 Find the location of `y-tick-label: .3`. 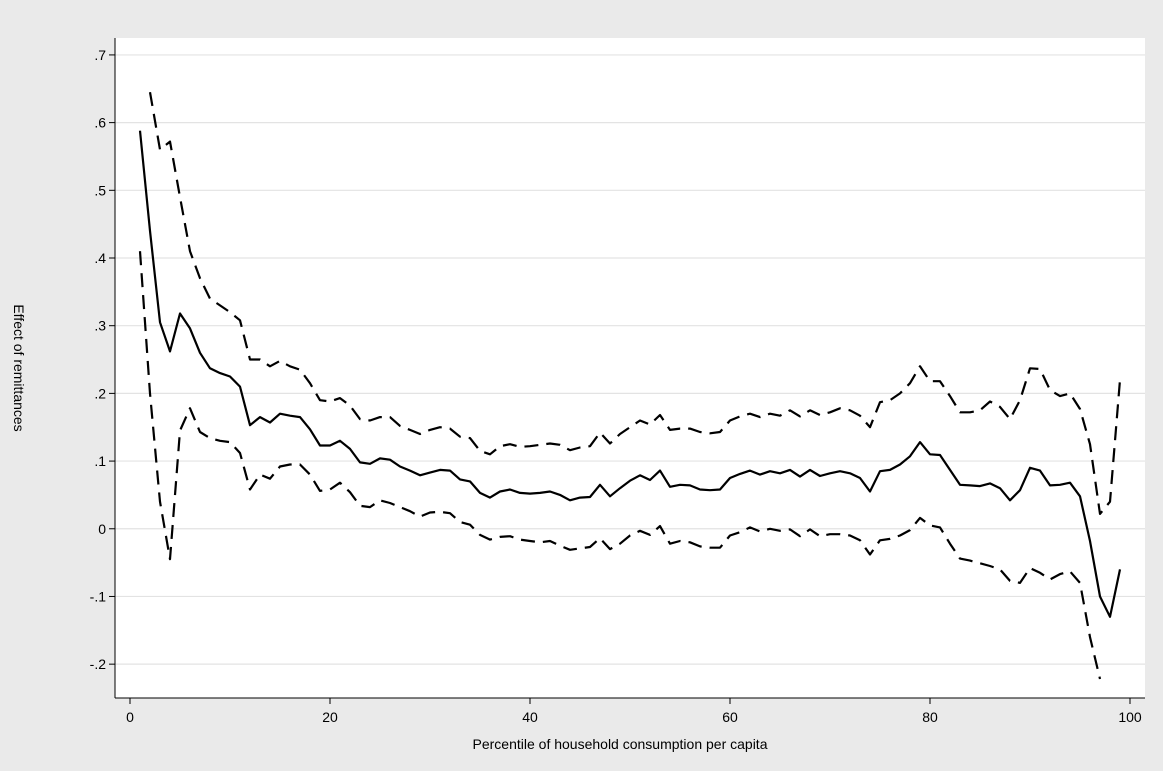

y-tick-label: .3 is located at coordinates (100, 326).